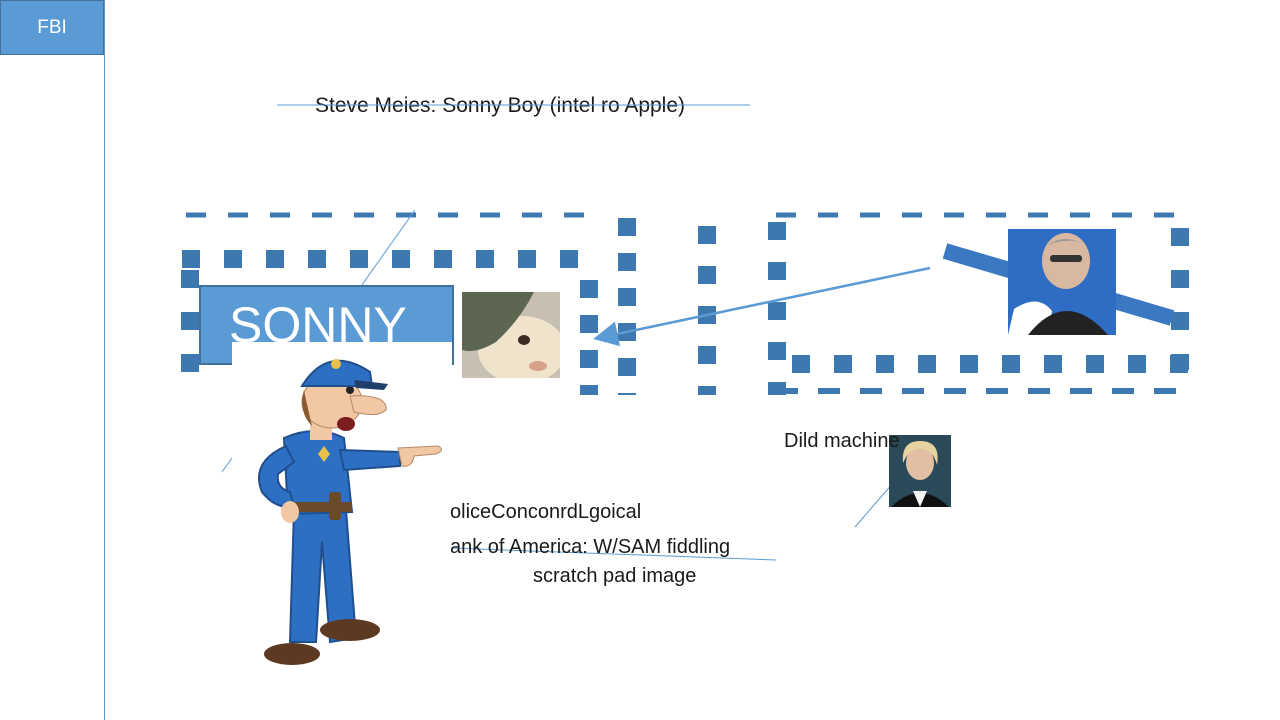  What do you see at coordinates (546, 512) in the screenshot?
I see `police-label: oliceConconrdLgoical` at bounding box center [546, 512].